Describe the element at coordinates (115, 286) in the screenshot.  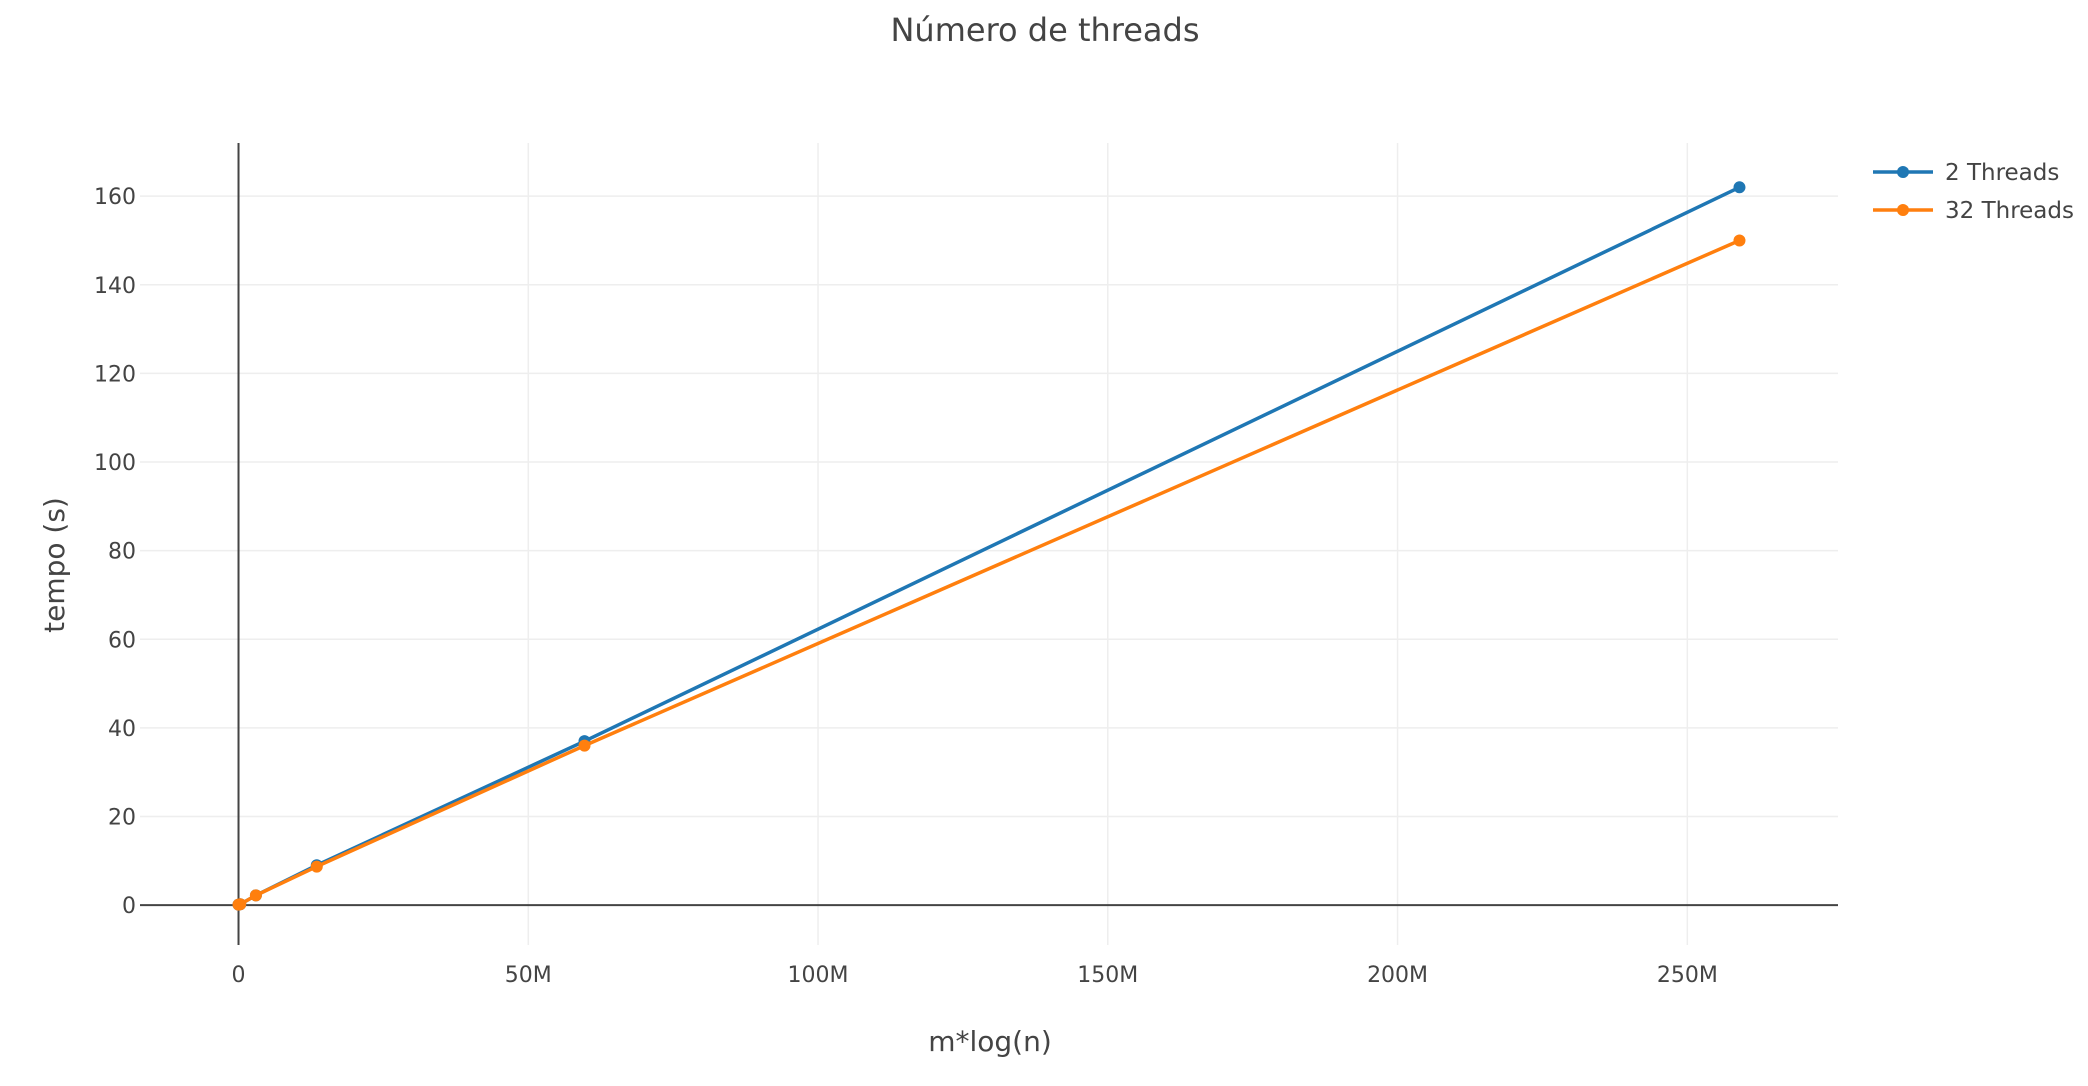
I see `y-tick-label: 140` at that location.